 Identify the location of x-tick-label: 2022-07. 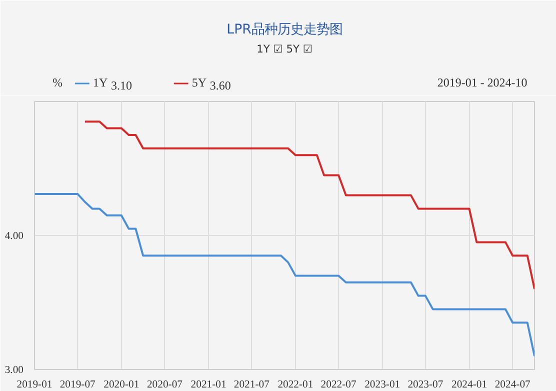
(338, 385).